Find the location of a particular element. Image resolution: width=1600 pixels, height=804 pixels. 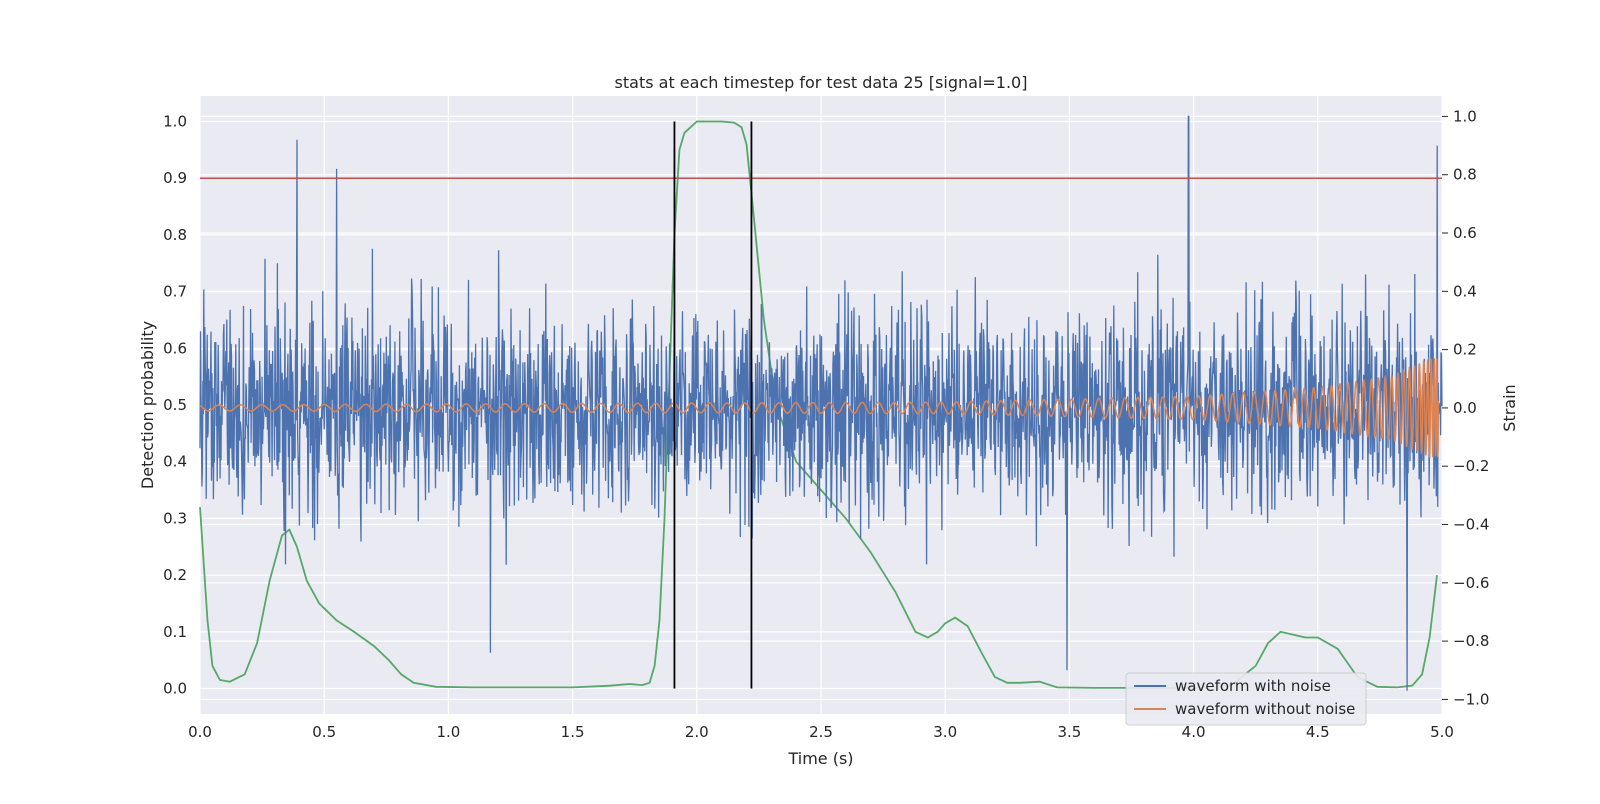

y2-tick-label: 0.2 is located at coordinates (1465, 350).